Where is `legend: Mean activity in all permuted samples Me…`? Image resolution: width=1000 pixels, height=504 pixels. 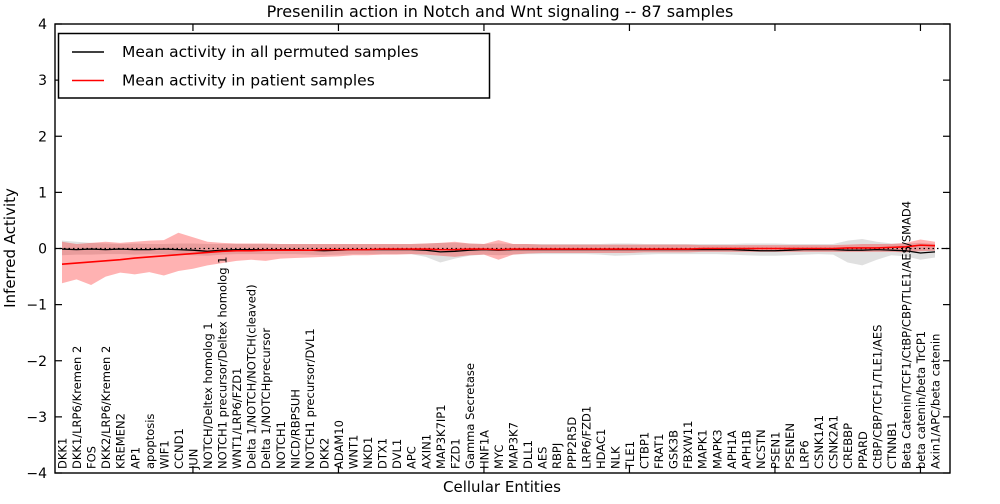
legend: Mean activity in all permuted samples Me… is located at coordinates (274, 65).